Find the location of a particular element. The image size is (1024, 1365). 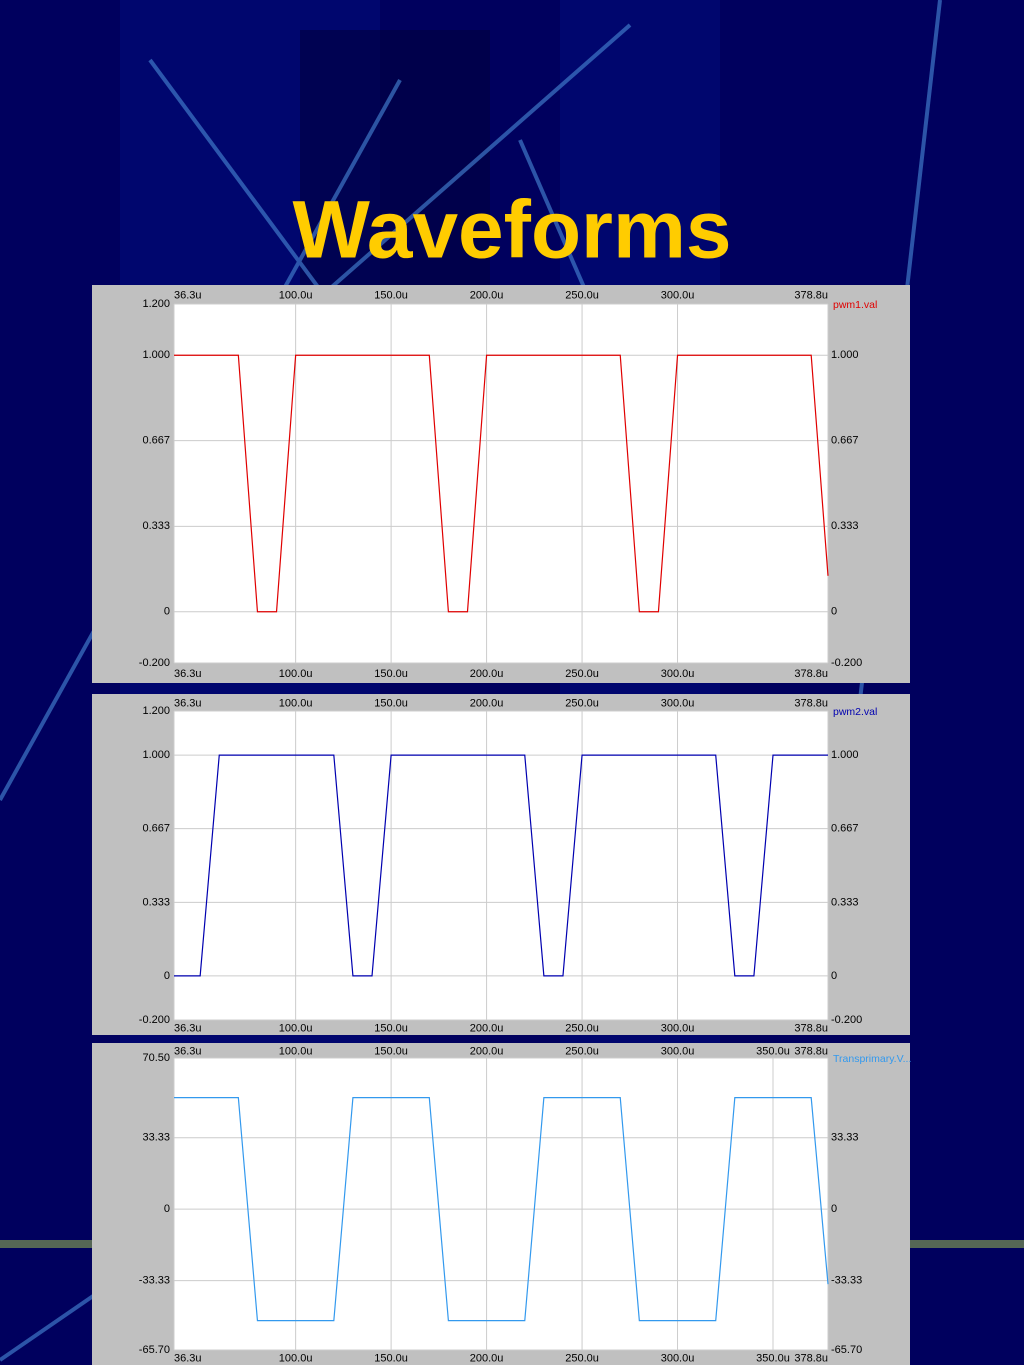

legend-label: pwm1.val is located at coordinates (855, 305).